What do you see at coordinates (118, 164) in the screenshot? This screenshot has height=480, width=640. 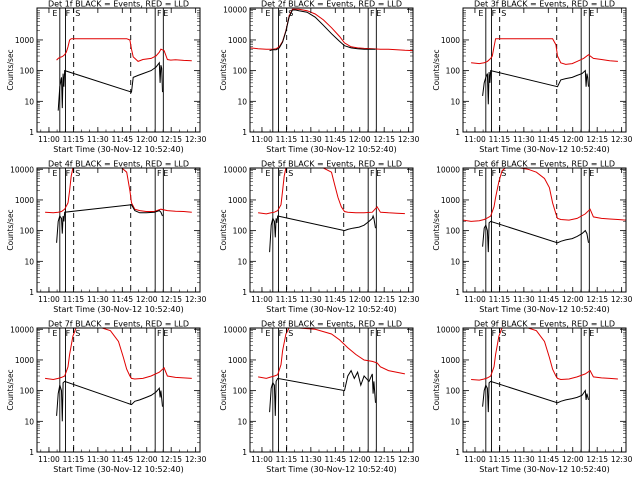 I see `panel-title: Det 4f BLACK = Events, RED = LLD` at bounding box center [118, 164].